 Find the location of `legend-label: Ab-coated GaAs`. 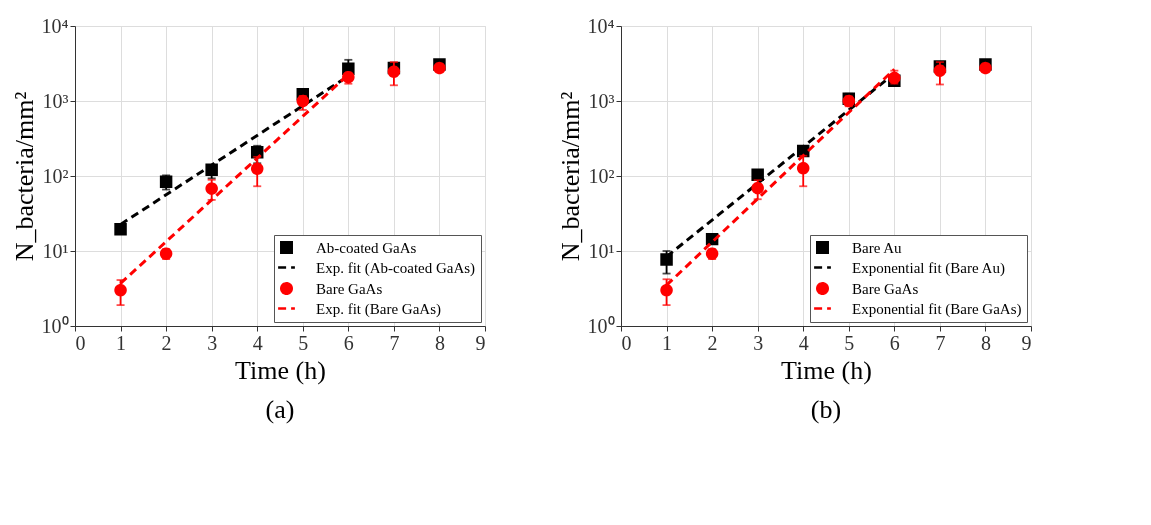

legend-label: Ab-coated GaAs is located at coordinates (366, 247).